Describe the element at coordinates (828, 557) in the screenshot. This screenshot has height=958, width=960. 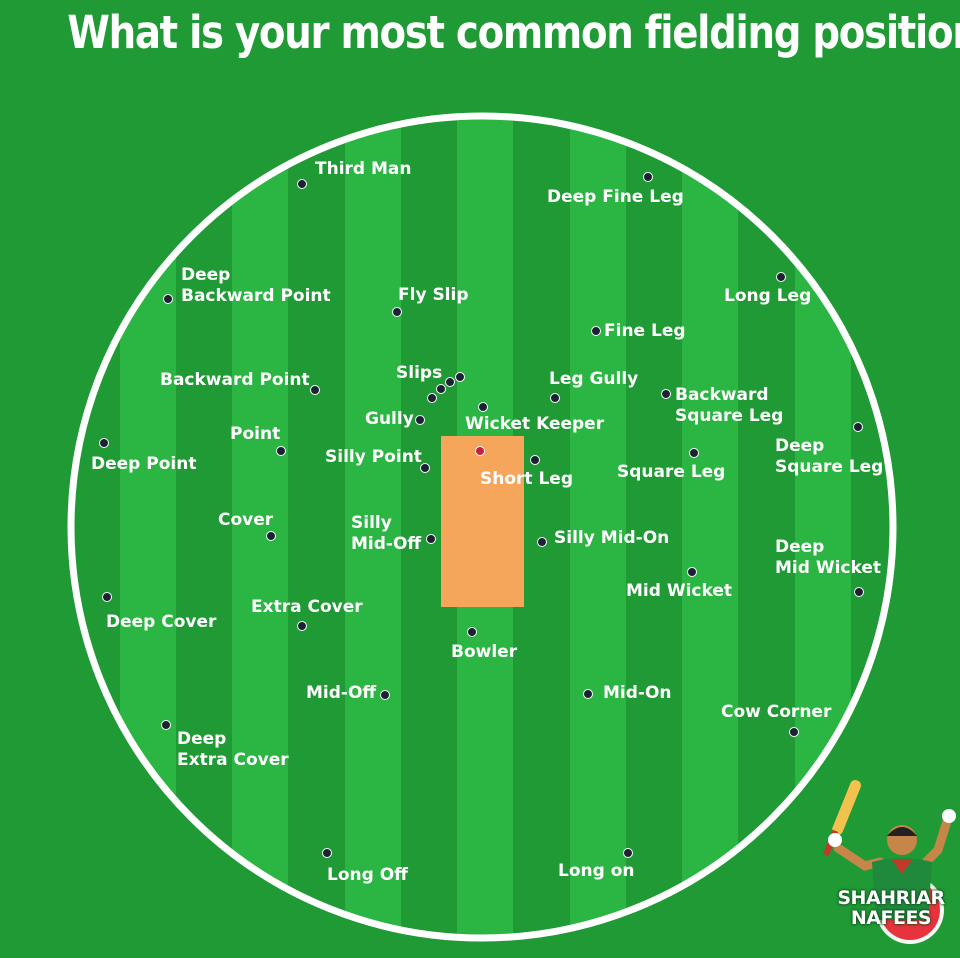
I see `deep-mid-wicket-label: Deep Mid Wicket` at that location.